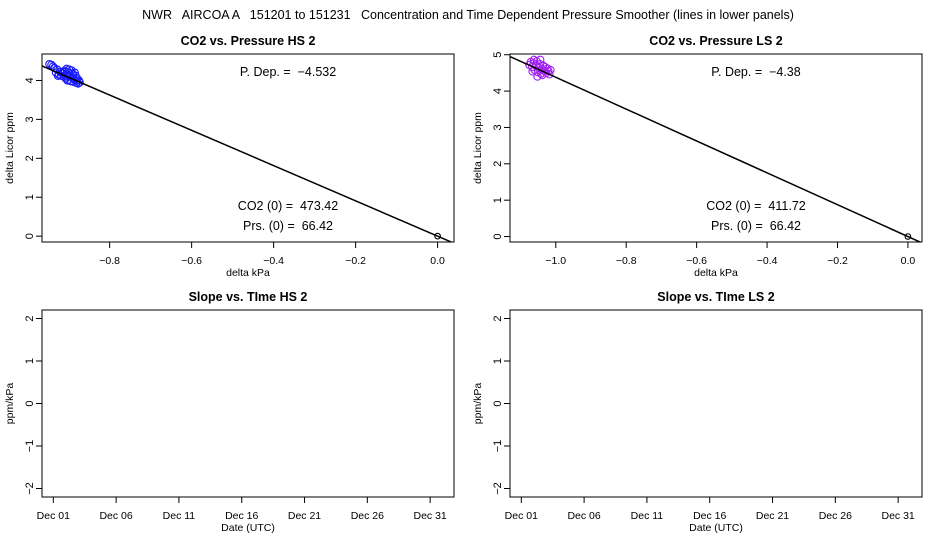  I want to click on data-layer, so click(248, 150).